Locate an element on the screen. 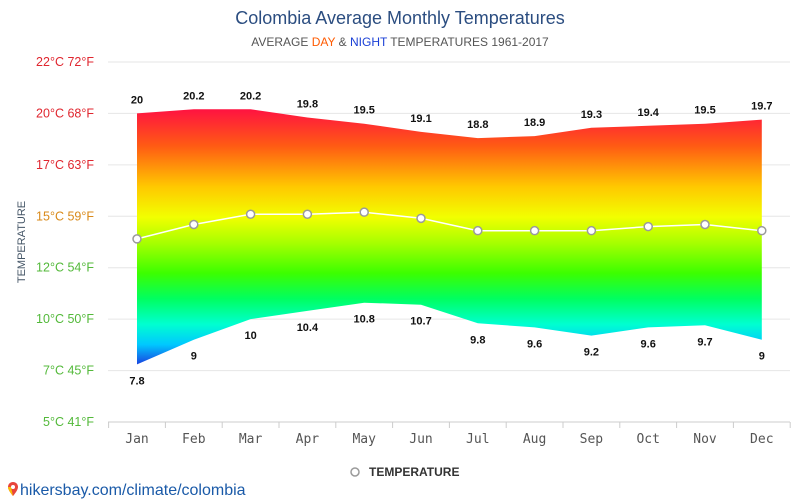  night-value-label: 10.7 is located at coordinates (420, 322).